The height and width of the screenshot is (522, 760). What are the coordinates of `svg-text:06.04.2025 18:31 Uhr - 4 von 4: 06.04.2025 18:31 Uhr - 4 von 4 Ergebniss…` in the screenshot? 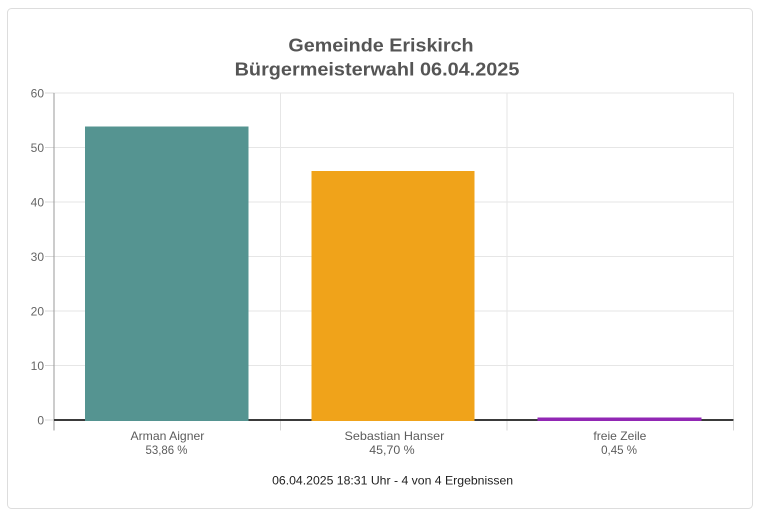 It's located at (392, 480).